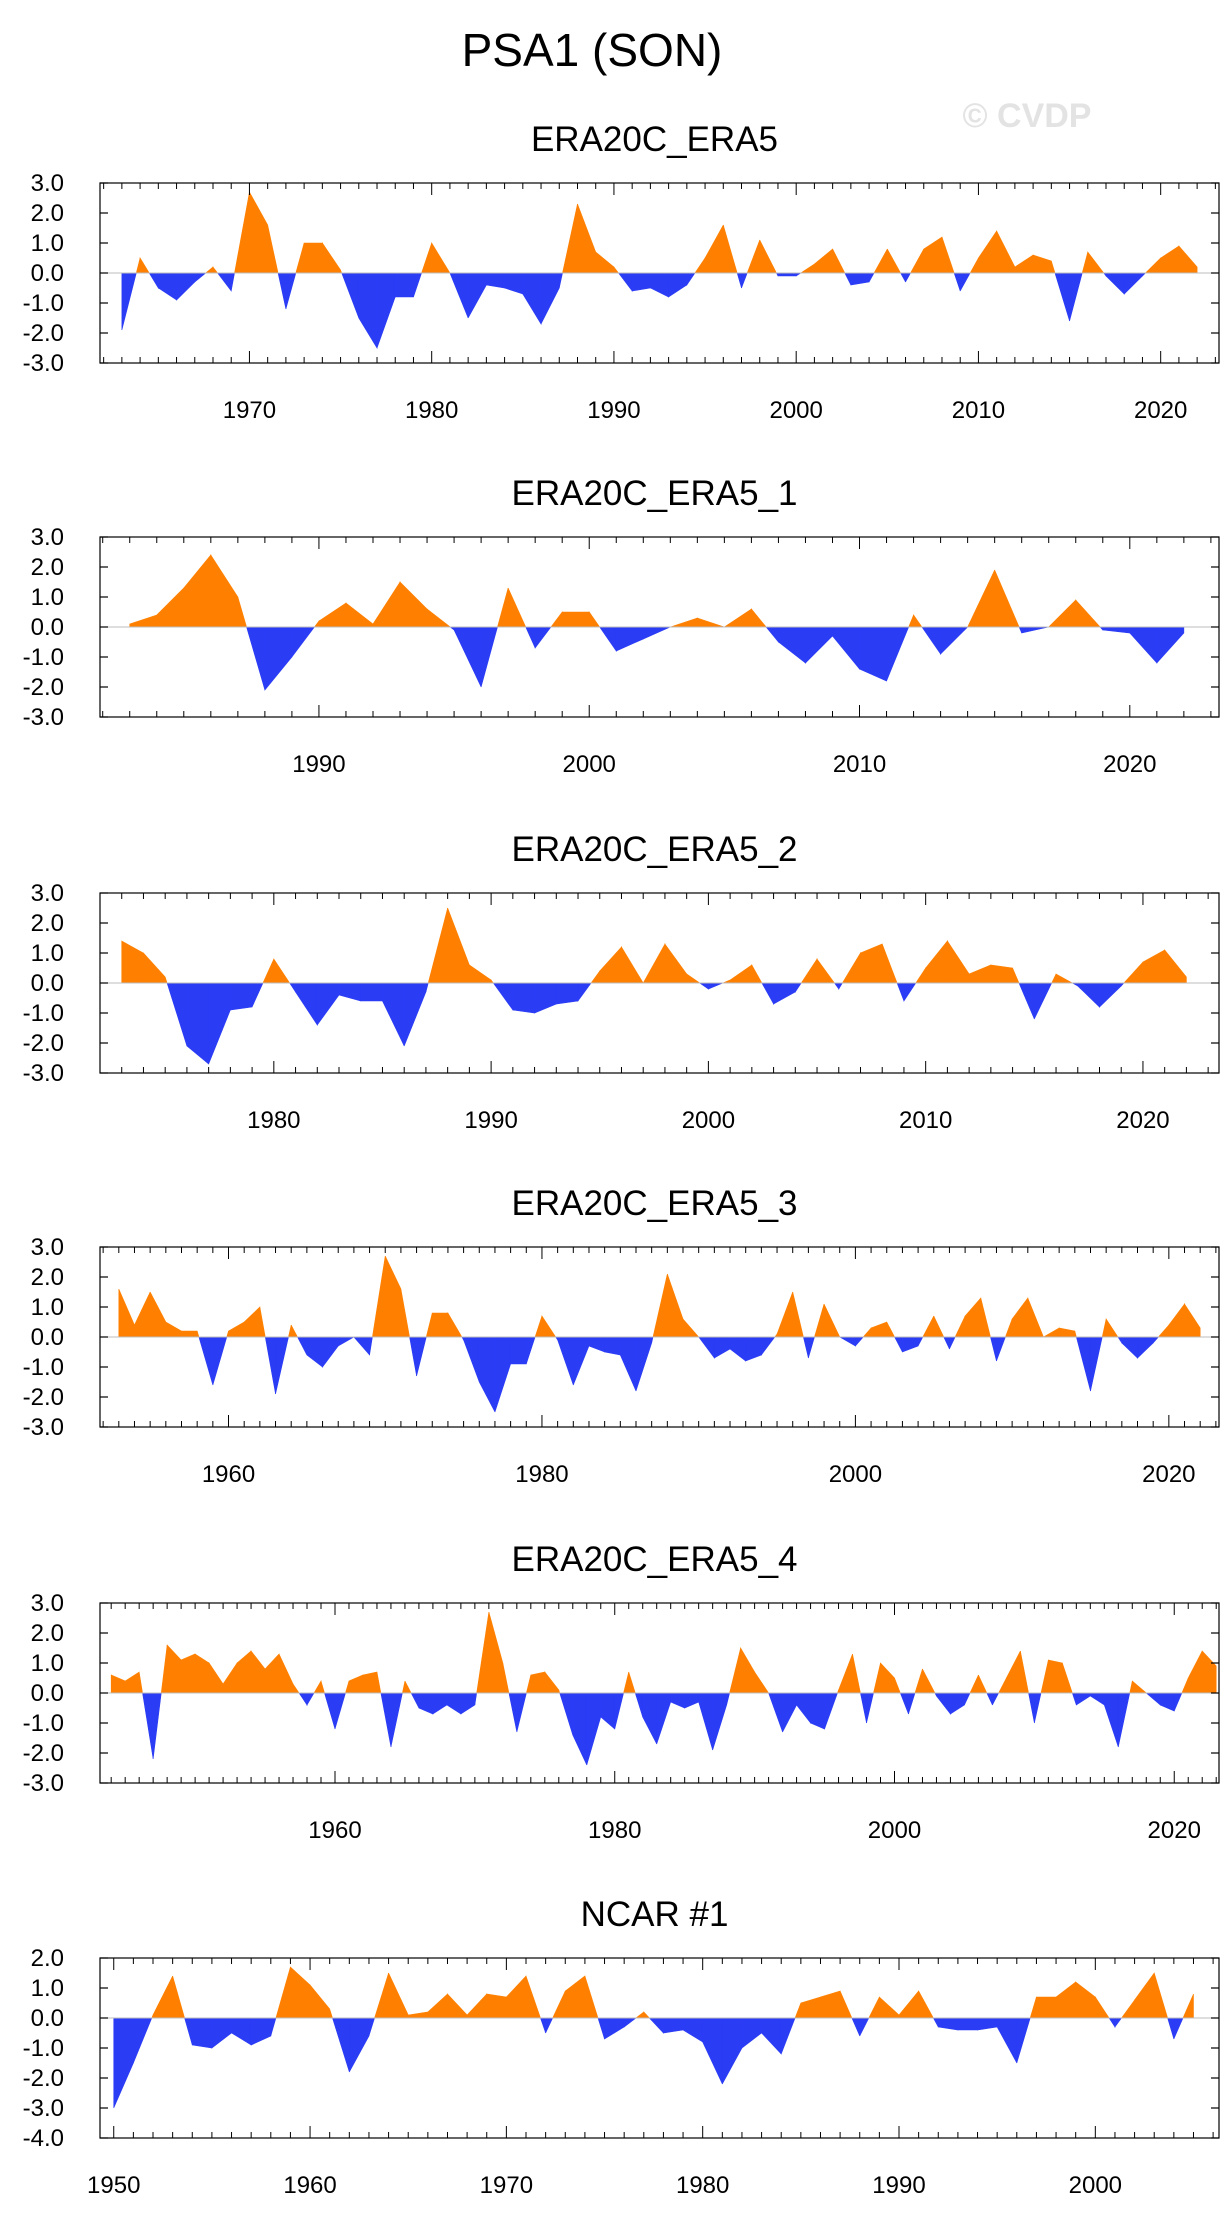 The width and height of the screenshot is (1228, 2229). What do you see at coordinates (859, 764) in the screenshot?
I see `x-tick-label: 2010` at bounding box center [859, 764].